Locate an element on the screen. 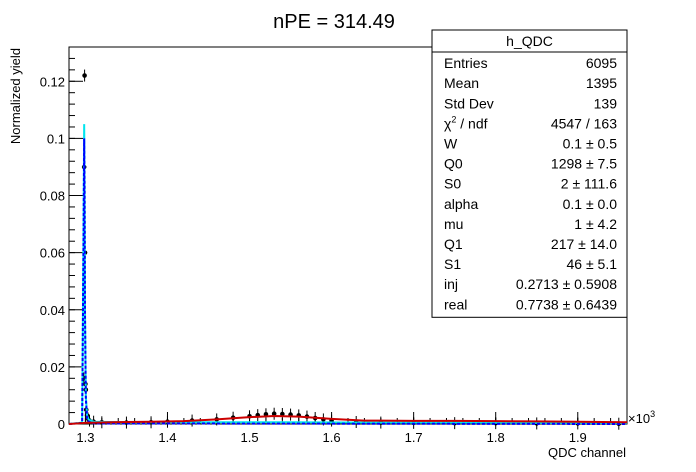 This screenshot has height=472, width=696. x-tick-label: 1.3 is located at coordinates (85, 437).